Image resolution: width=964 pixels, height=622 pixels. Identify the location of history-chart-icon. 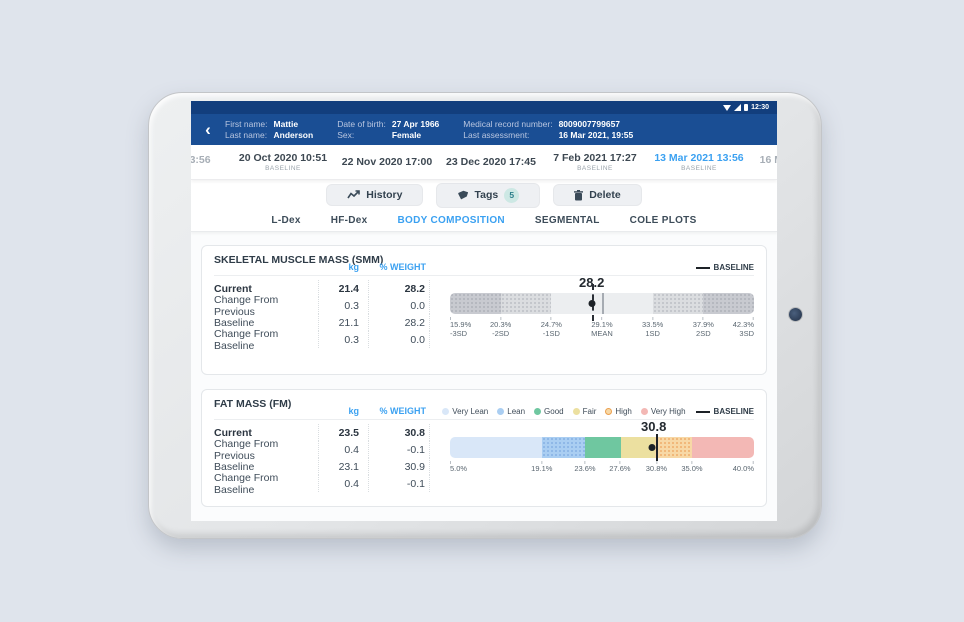
(354, 195).